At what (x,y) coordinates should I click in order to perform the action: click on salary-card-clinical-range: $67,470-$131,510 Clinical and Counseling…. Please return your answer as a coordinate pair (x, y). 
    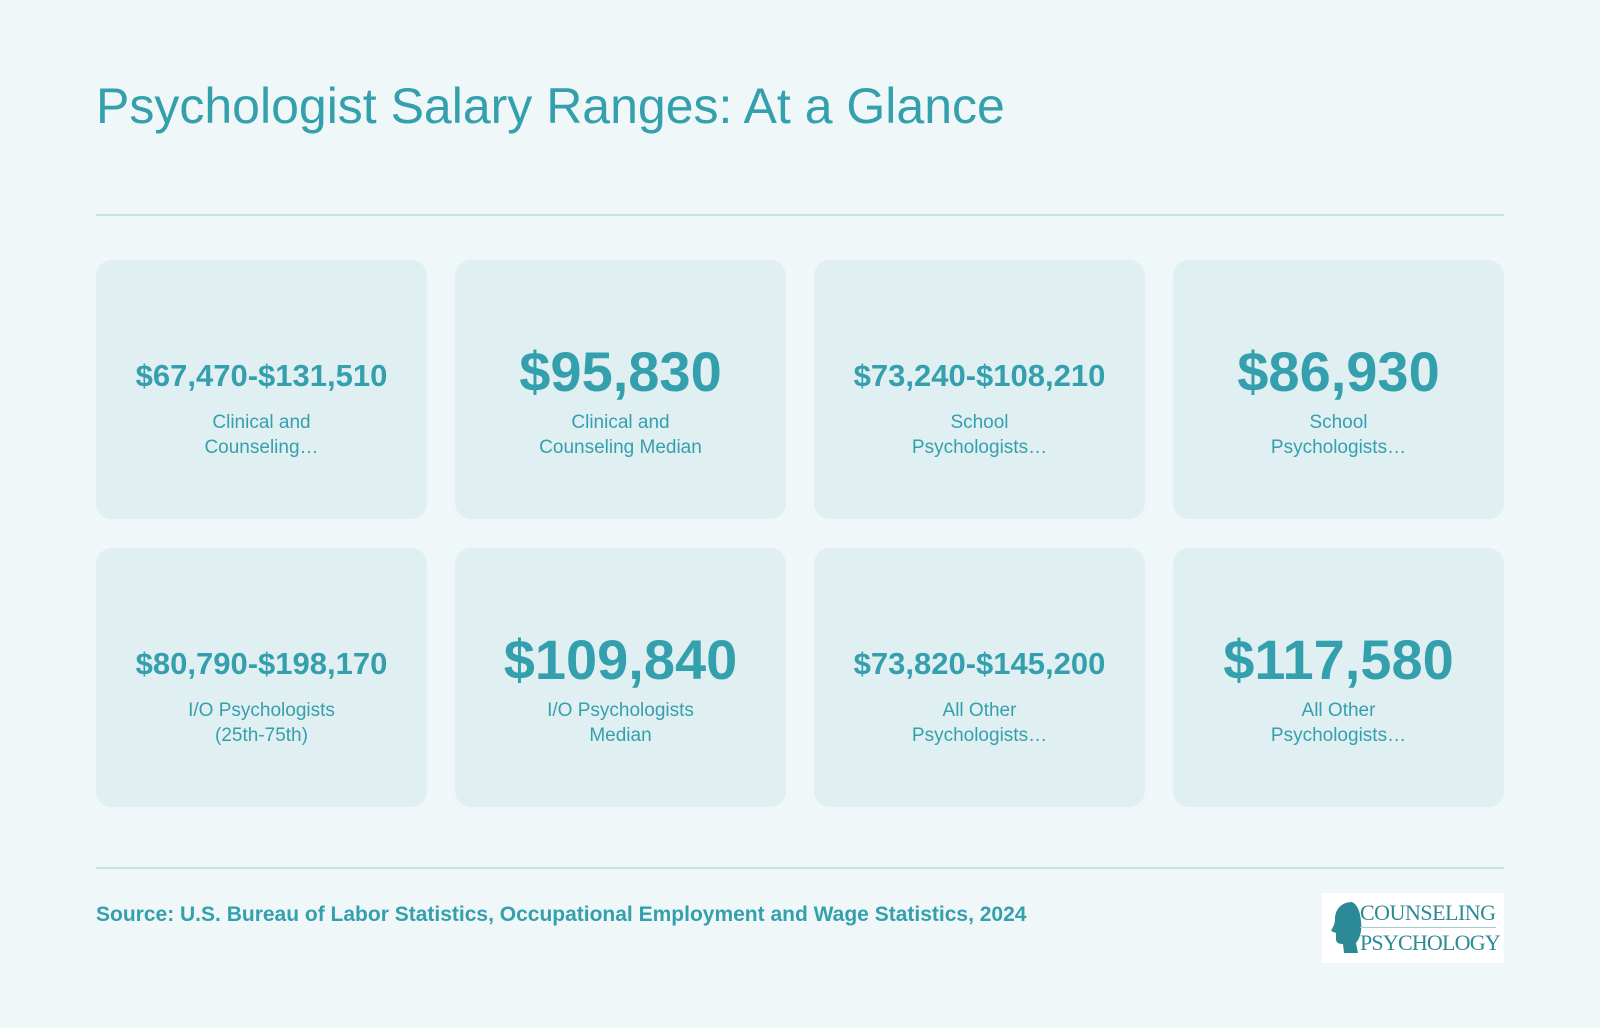
    Looking at the image, I should click on (261, 389).